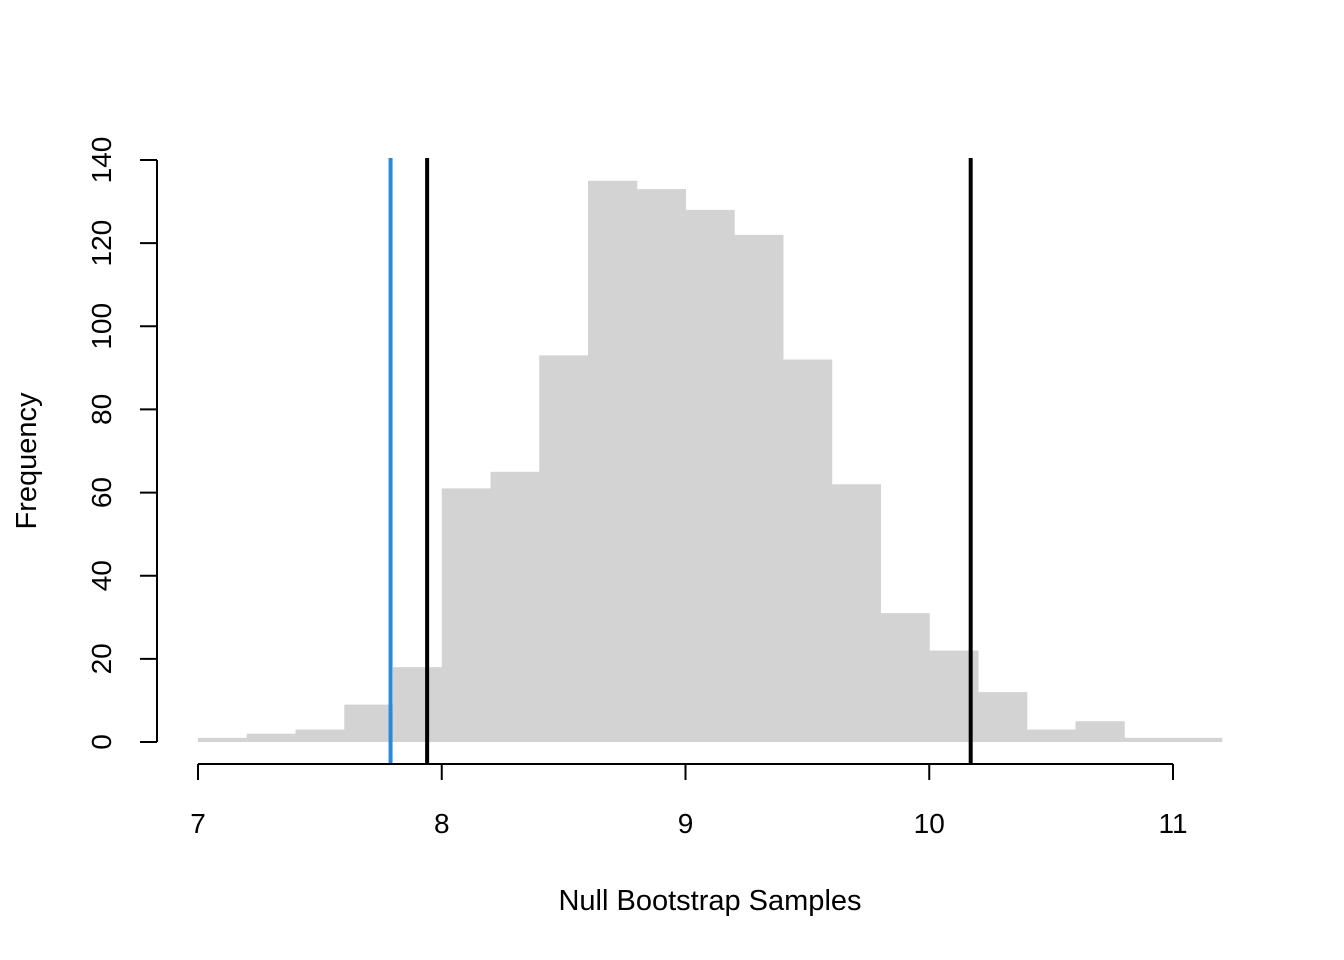 This screenshot has height=960, width=1344. I want to click on y-tick-label: 20, so click(101, 658).